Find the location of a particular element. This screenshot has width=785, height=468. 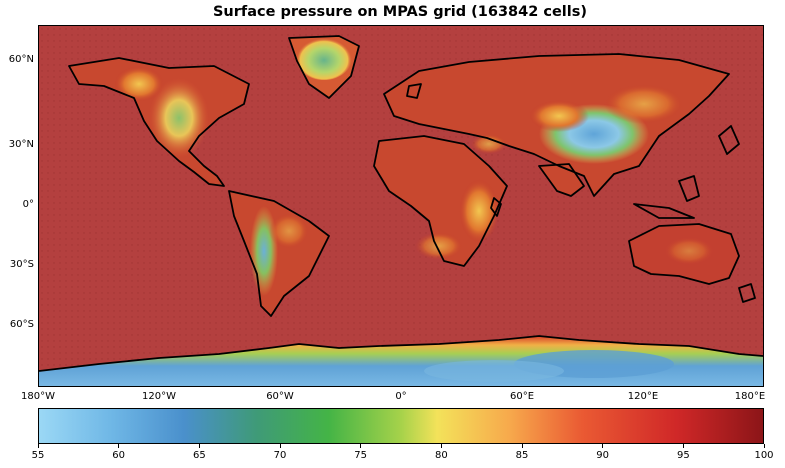

colorbar-tick-label: 80 is located at coordinates (441, 455).